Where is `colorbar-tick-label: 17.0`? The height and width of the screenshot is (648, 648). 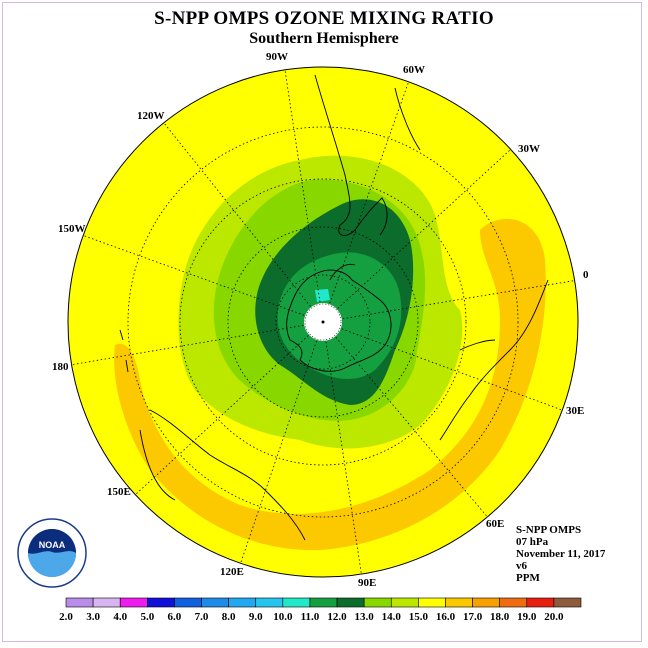 colorbar-tick-label: 17.0 is located at coordinates (473, 617).